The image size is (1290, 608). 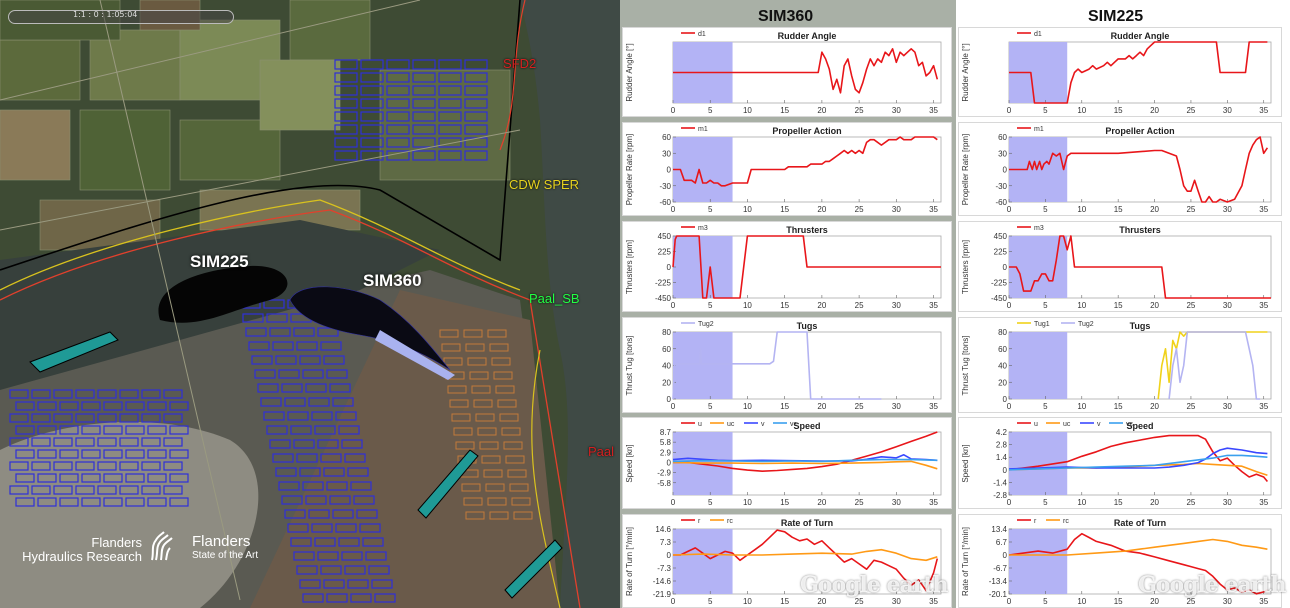 I want to click on legend-entry: Tug1, so click(x=1042, y=324).